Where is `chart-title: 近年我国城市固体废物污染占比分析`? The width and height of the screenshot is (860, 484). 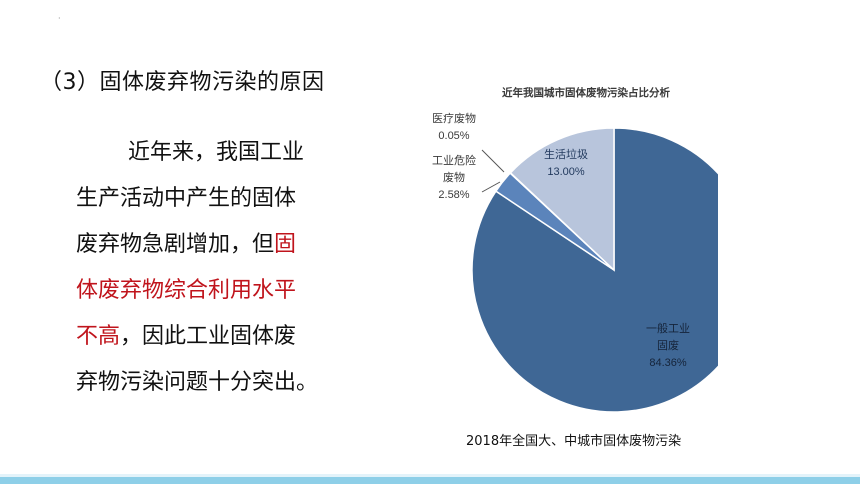 chart-title: 近年我国城市固体废物污染占比分析 is located at coordinates (586, 92).